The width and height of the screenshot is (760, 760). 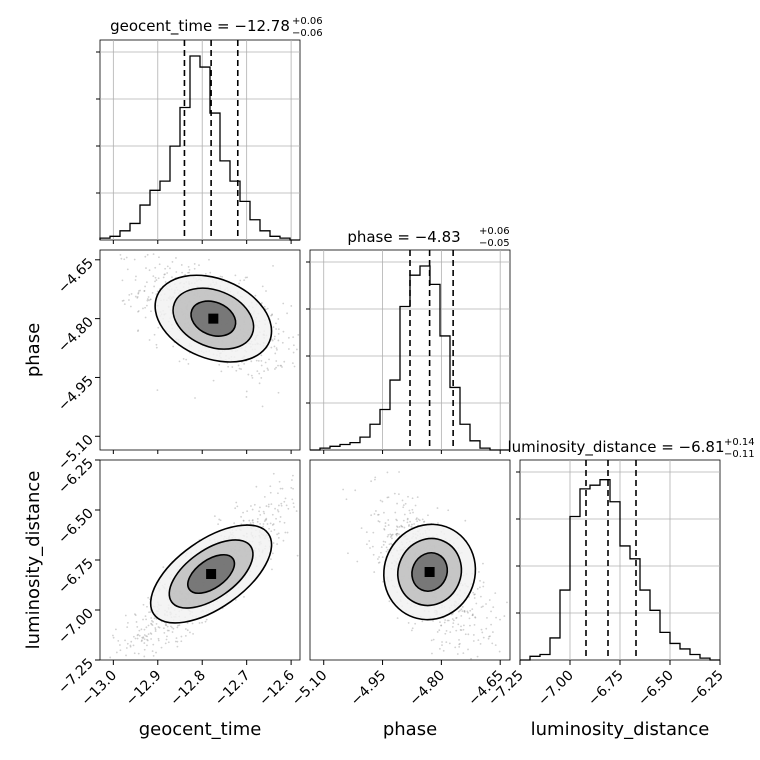 I want to click on density-peak, so click(x=213, y=318).